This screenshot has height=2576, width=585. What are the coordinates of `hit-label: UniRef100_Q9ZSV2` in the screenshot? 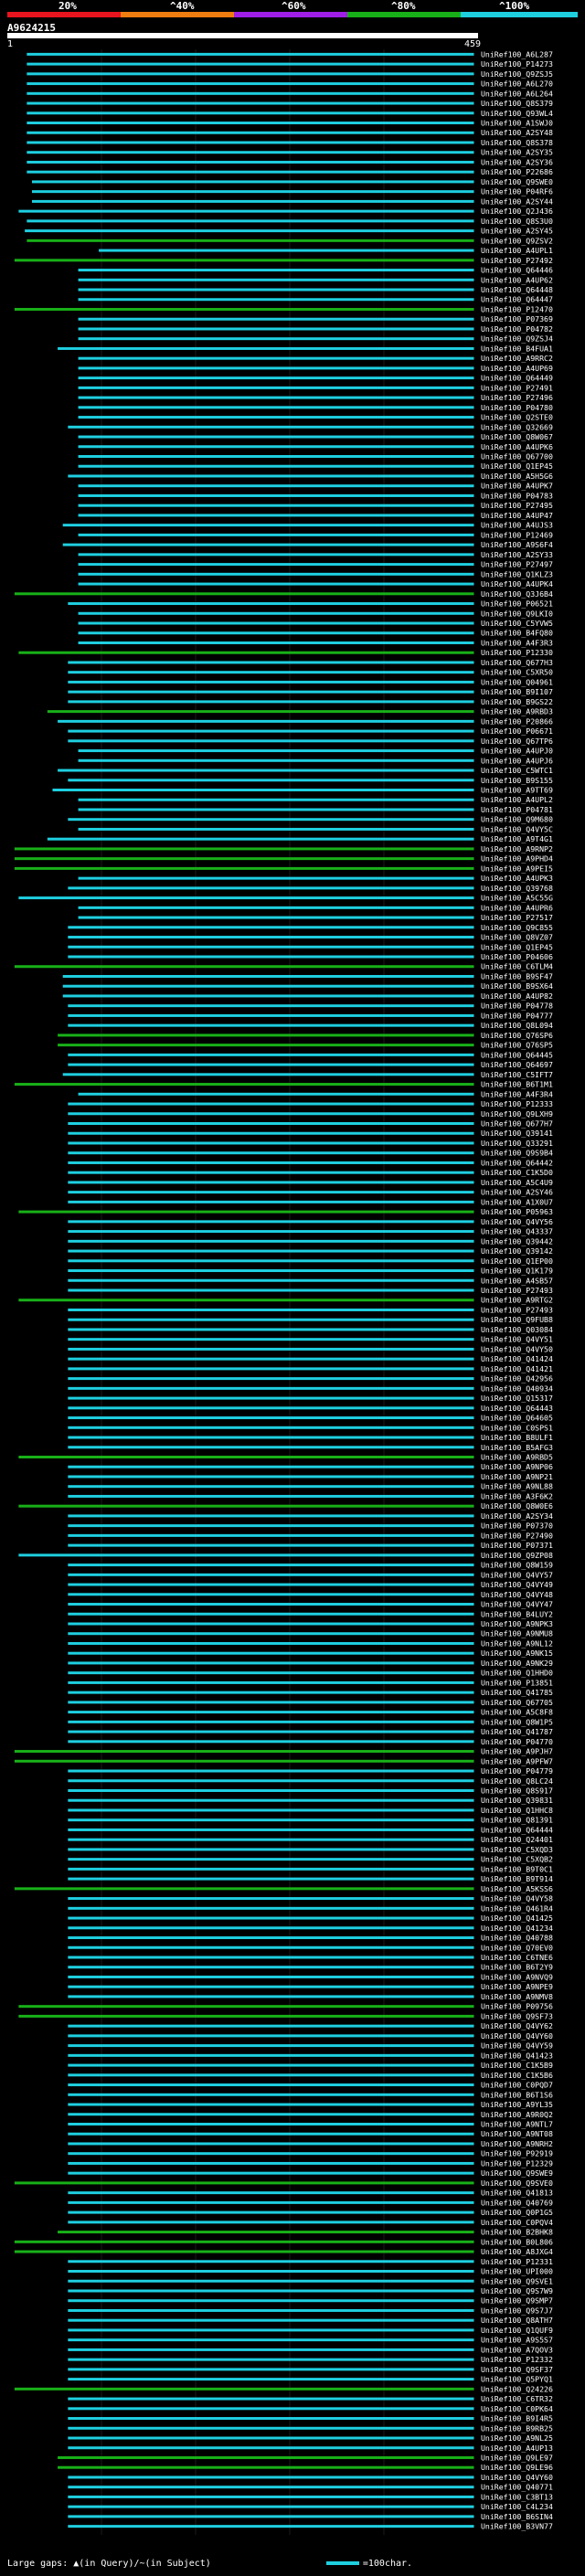 It's located at (517, 240).